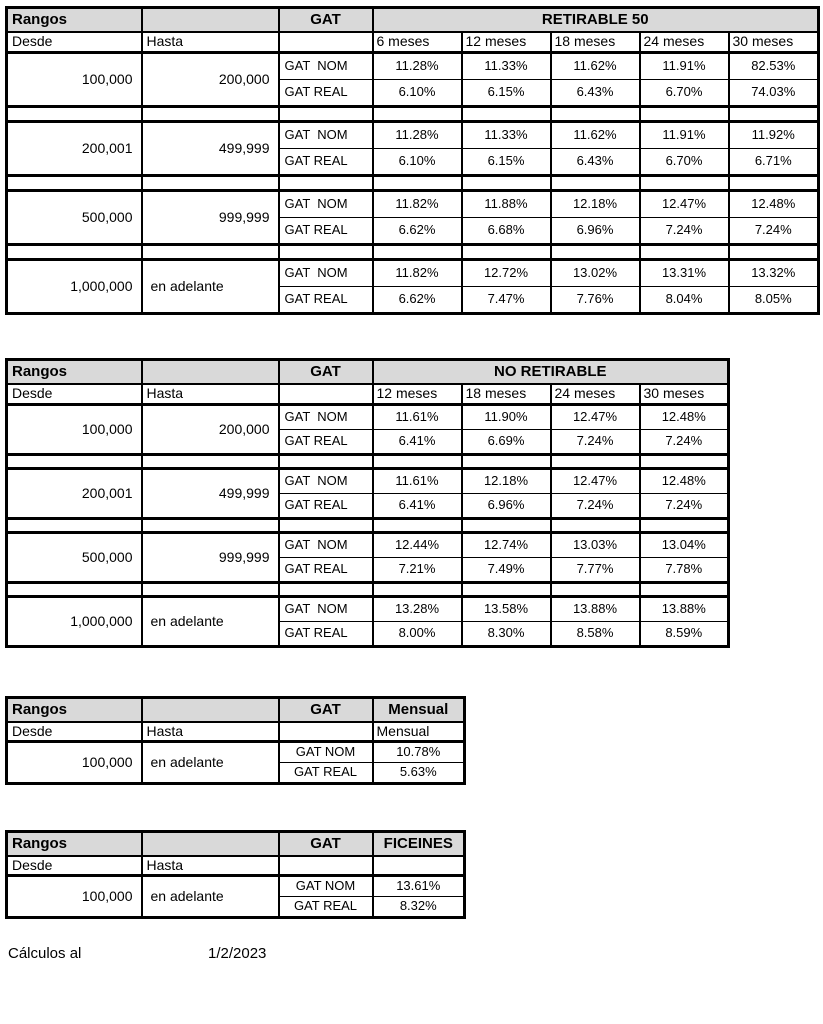 The width and height of the screenshot is (823, 1024). Describe the element at coordinates (595, 544) in the screenshot. I see `rate-value: 13.03%` at that location.